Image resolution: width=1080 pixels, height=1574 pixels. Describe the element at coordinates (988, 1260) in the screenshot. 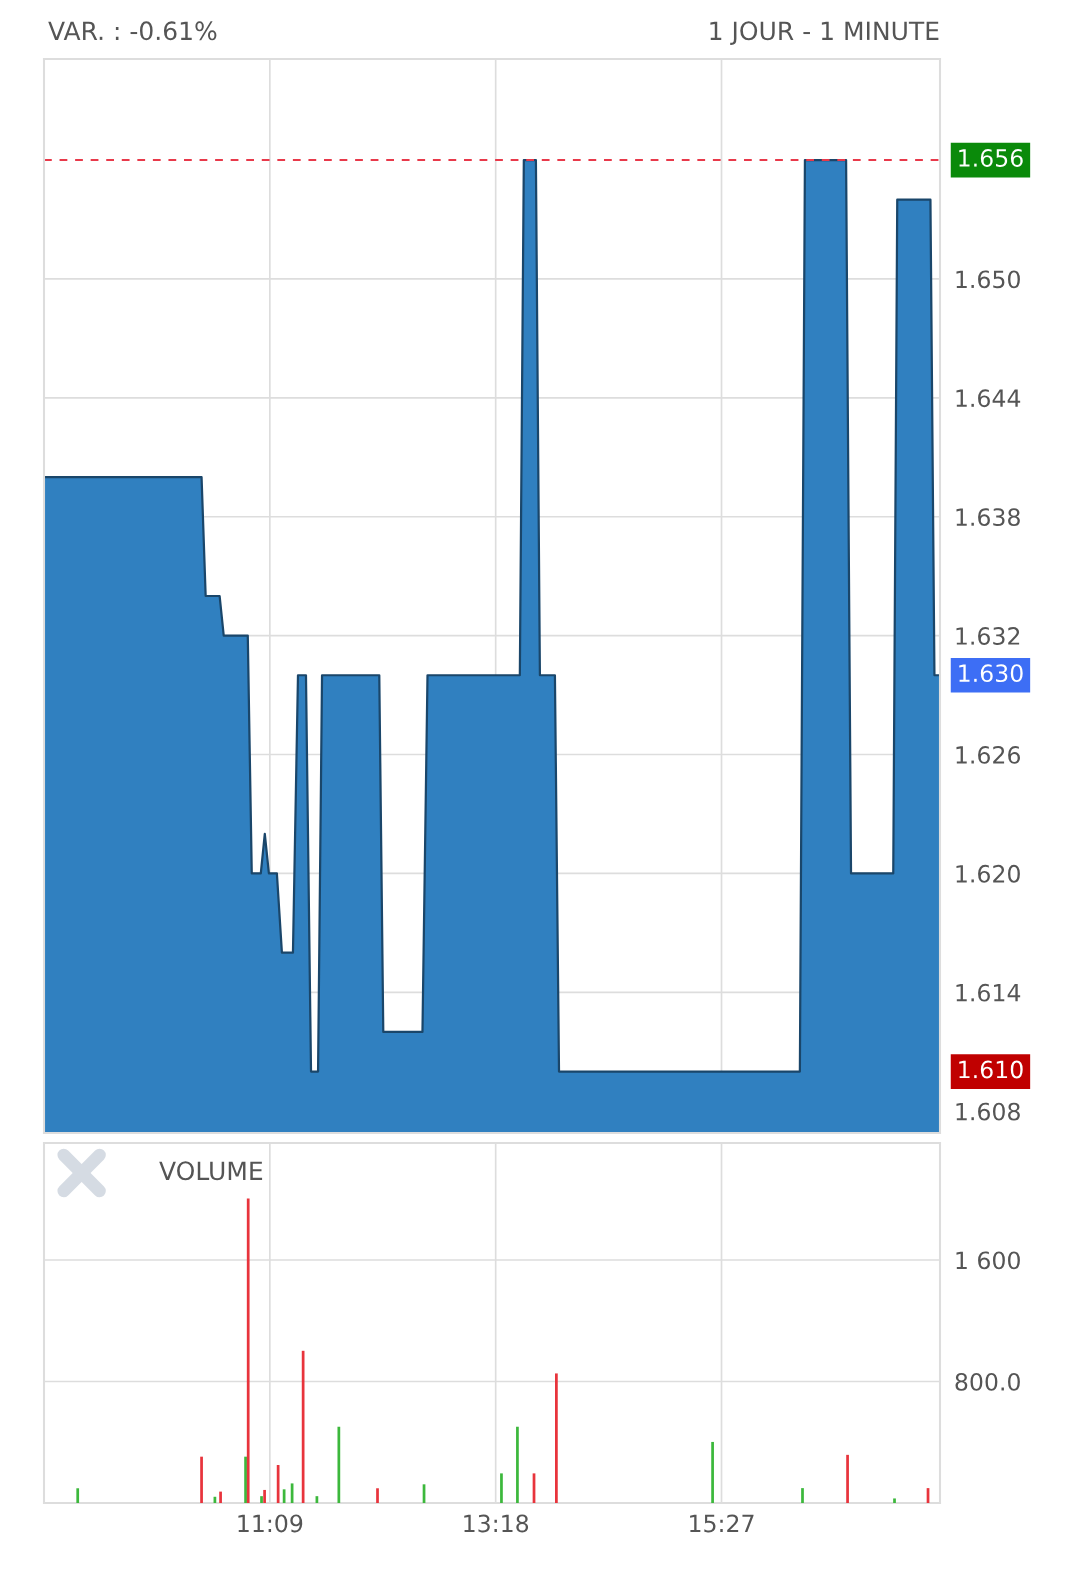

I see `y-tick-label: 1 600` at that location.